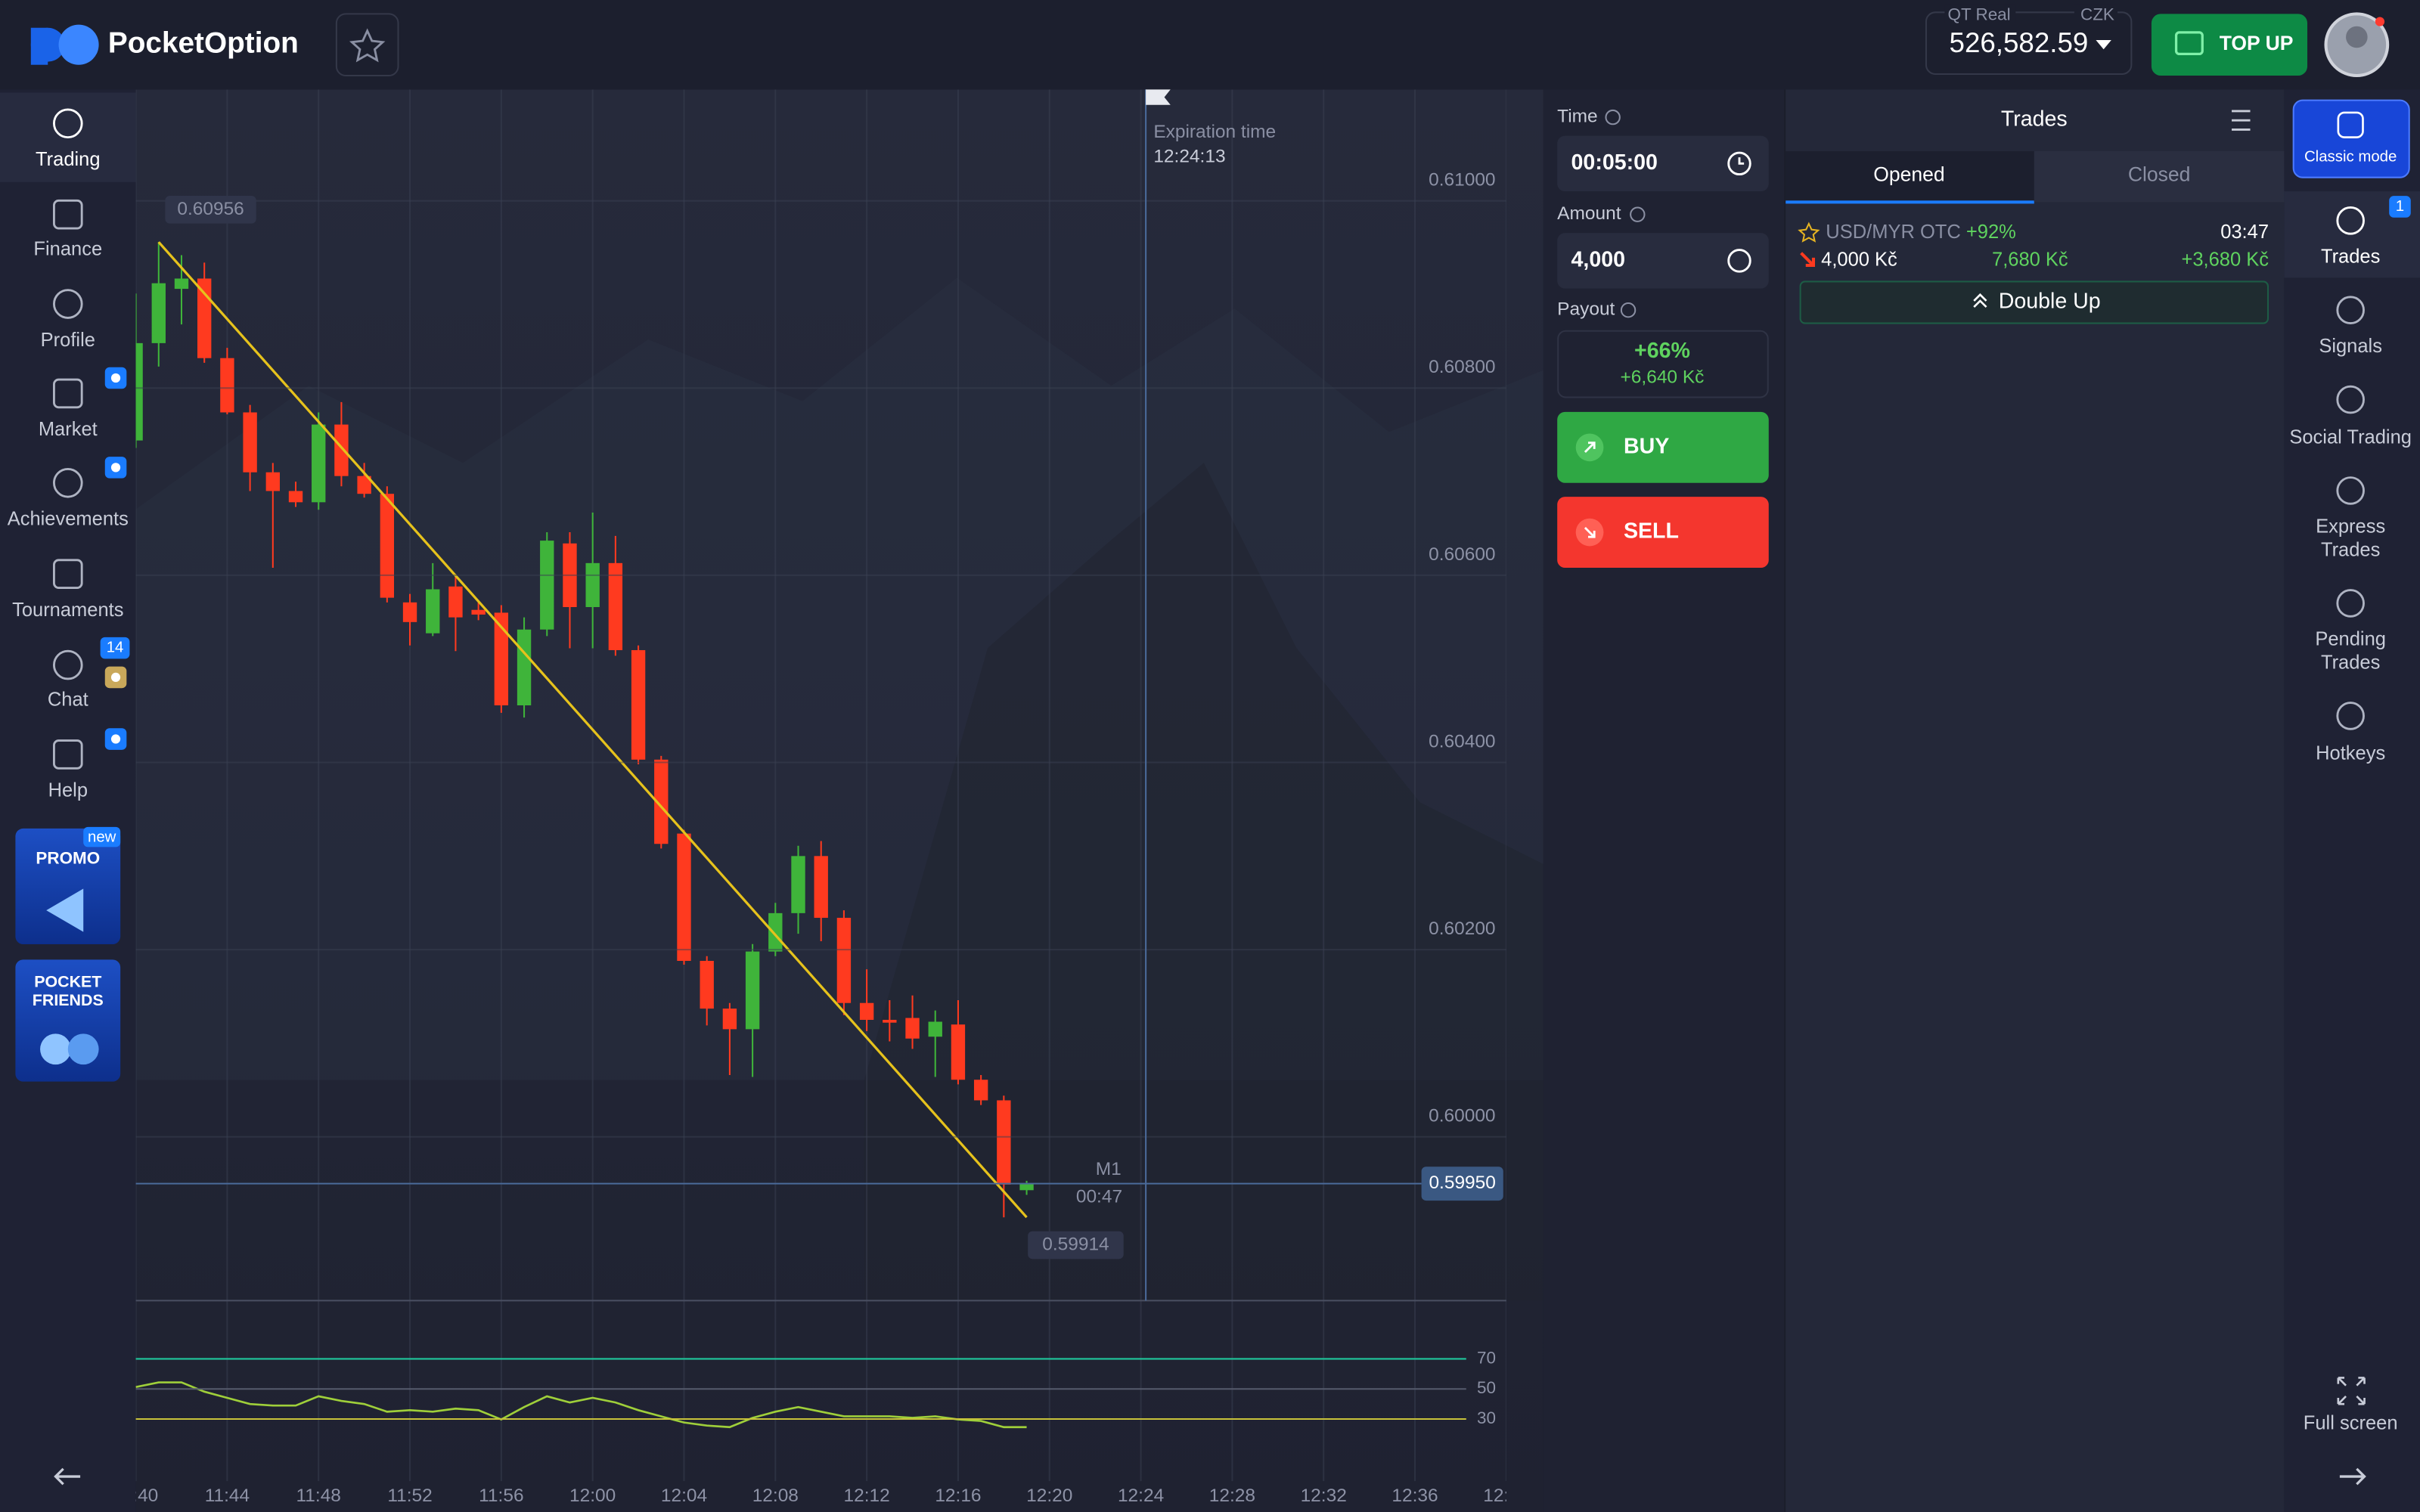 The width and height of the screenshot is (2420, 1512). Describe the element at coordinates (68, 791) in the screenshot. I see `nav-label: Help` at that location.